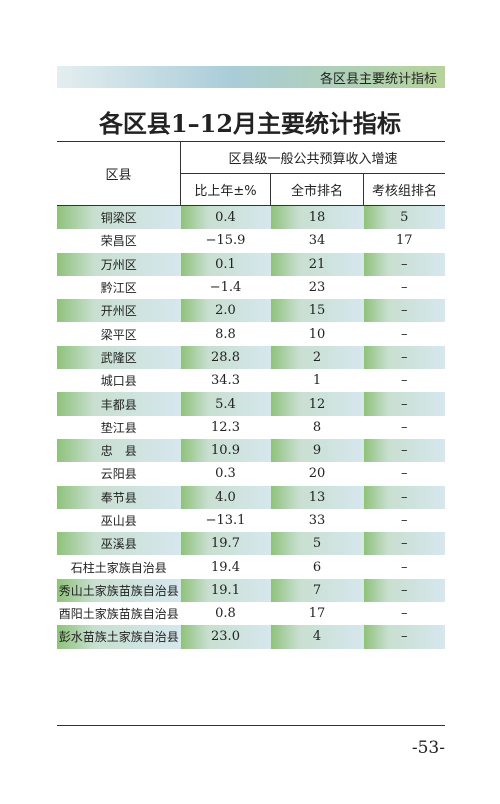 This screenshot has height=804, width=500. I want to click on change: −15.9, so click(225, 241).